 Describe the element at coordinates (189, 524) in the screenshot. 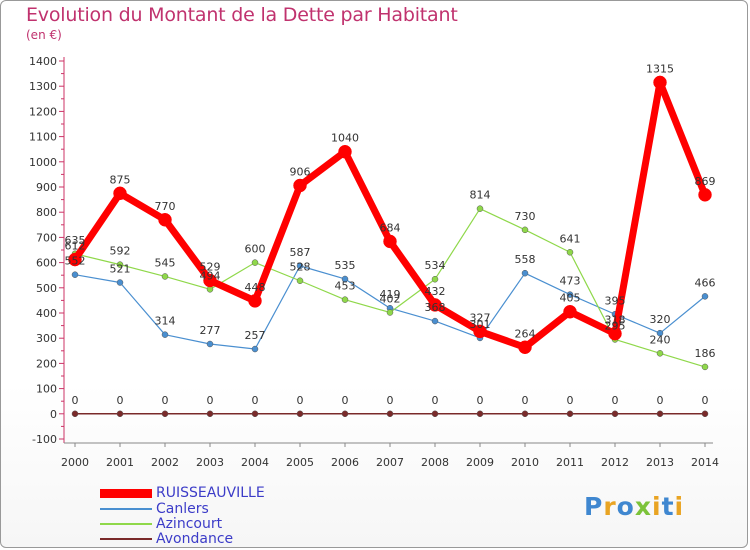

I see `legend-label: Azincourt` at that location.